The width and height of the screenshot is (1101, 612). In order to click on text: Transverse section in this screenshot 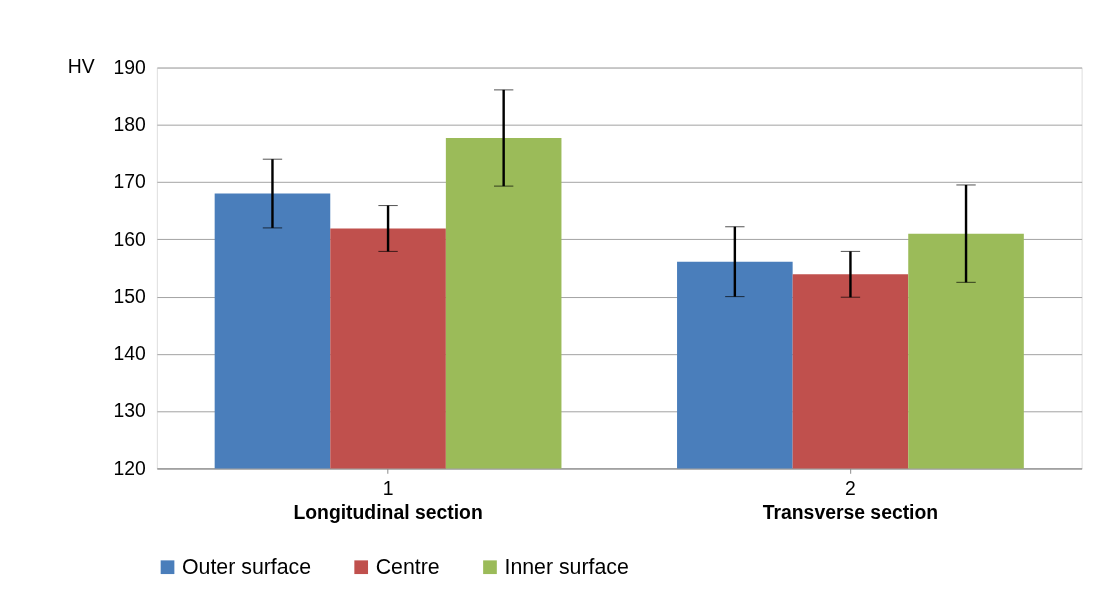, I will do `click(850, 511)`.